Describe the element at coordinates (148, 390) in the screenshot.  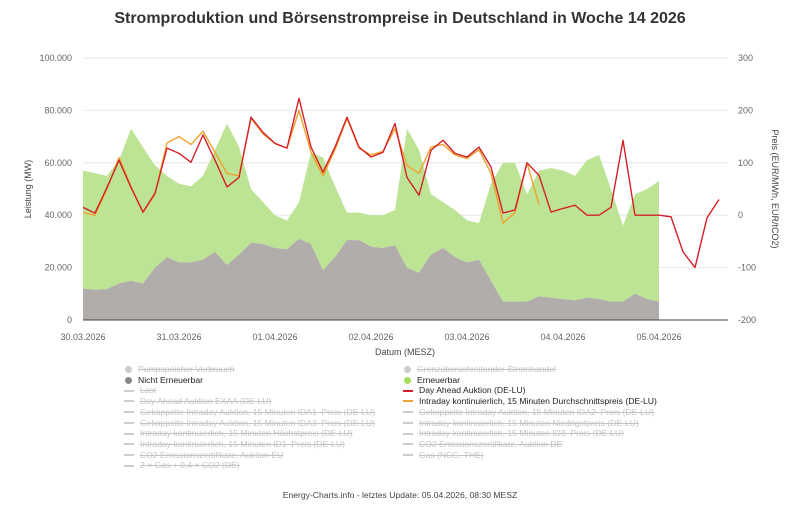
I see `legend-label: Last` at that location.